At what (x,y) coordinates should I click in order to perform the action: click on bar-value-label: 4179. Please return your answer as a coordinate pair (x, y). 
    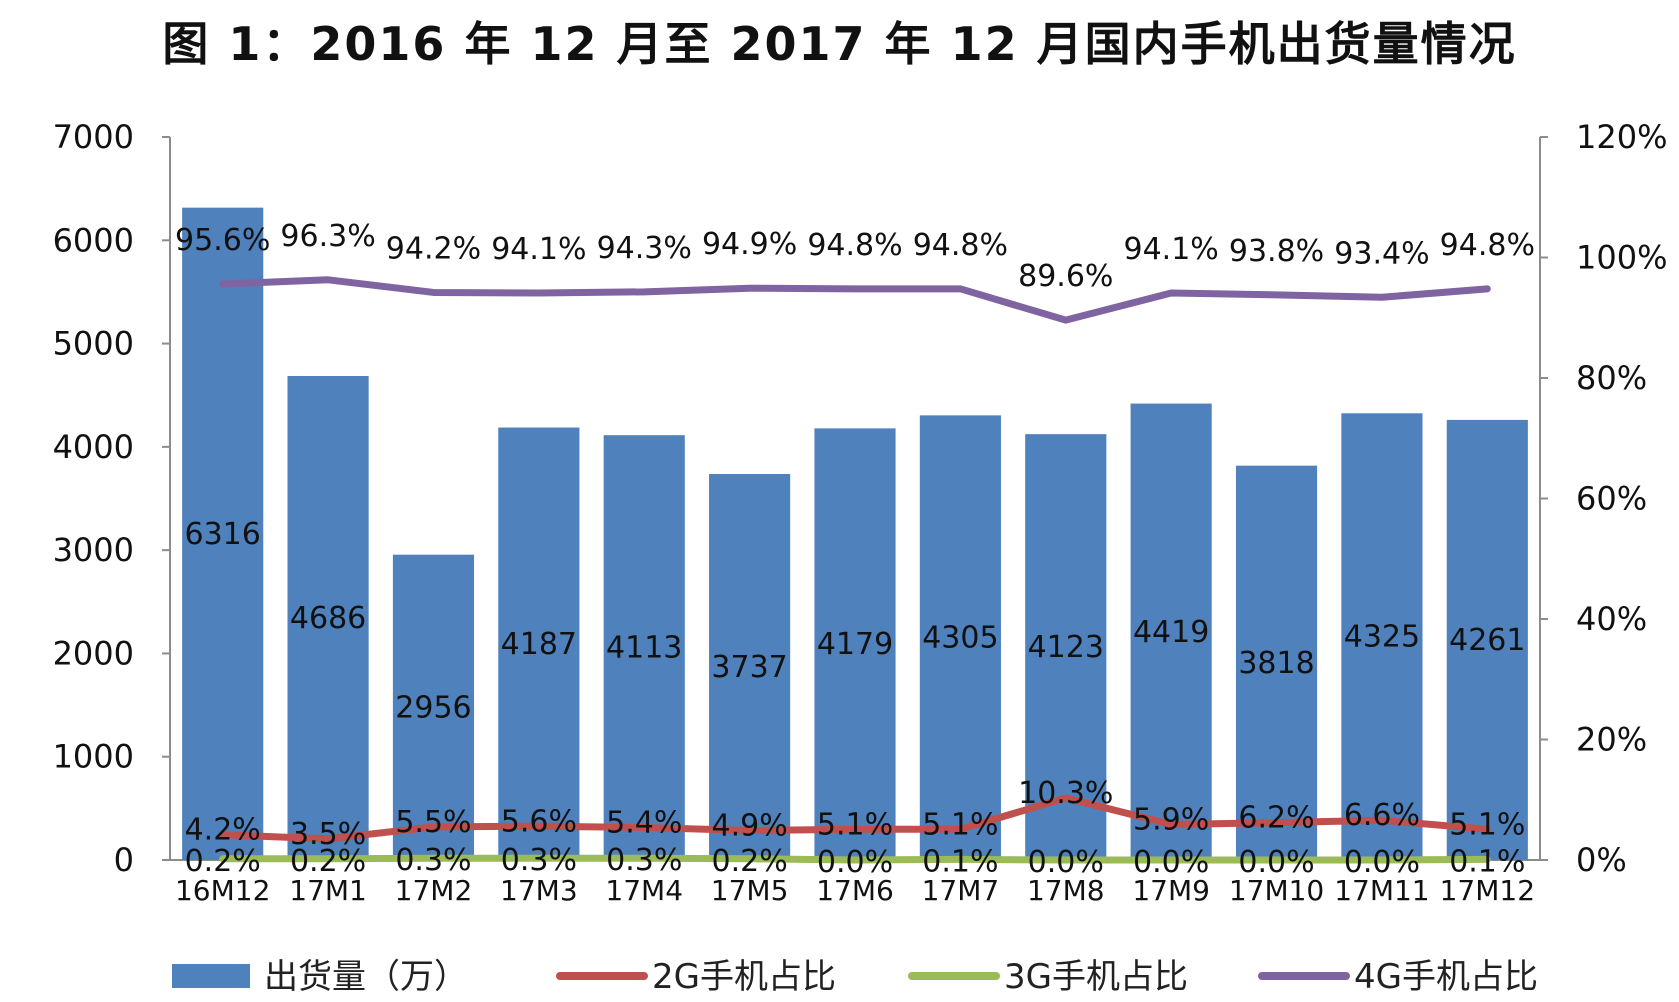
    Looking at the image, I should click on (855, 644).